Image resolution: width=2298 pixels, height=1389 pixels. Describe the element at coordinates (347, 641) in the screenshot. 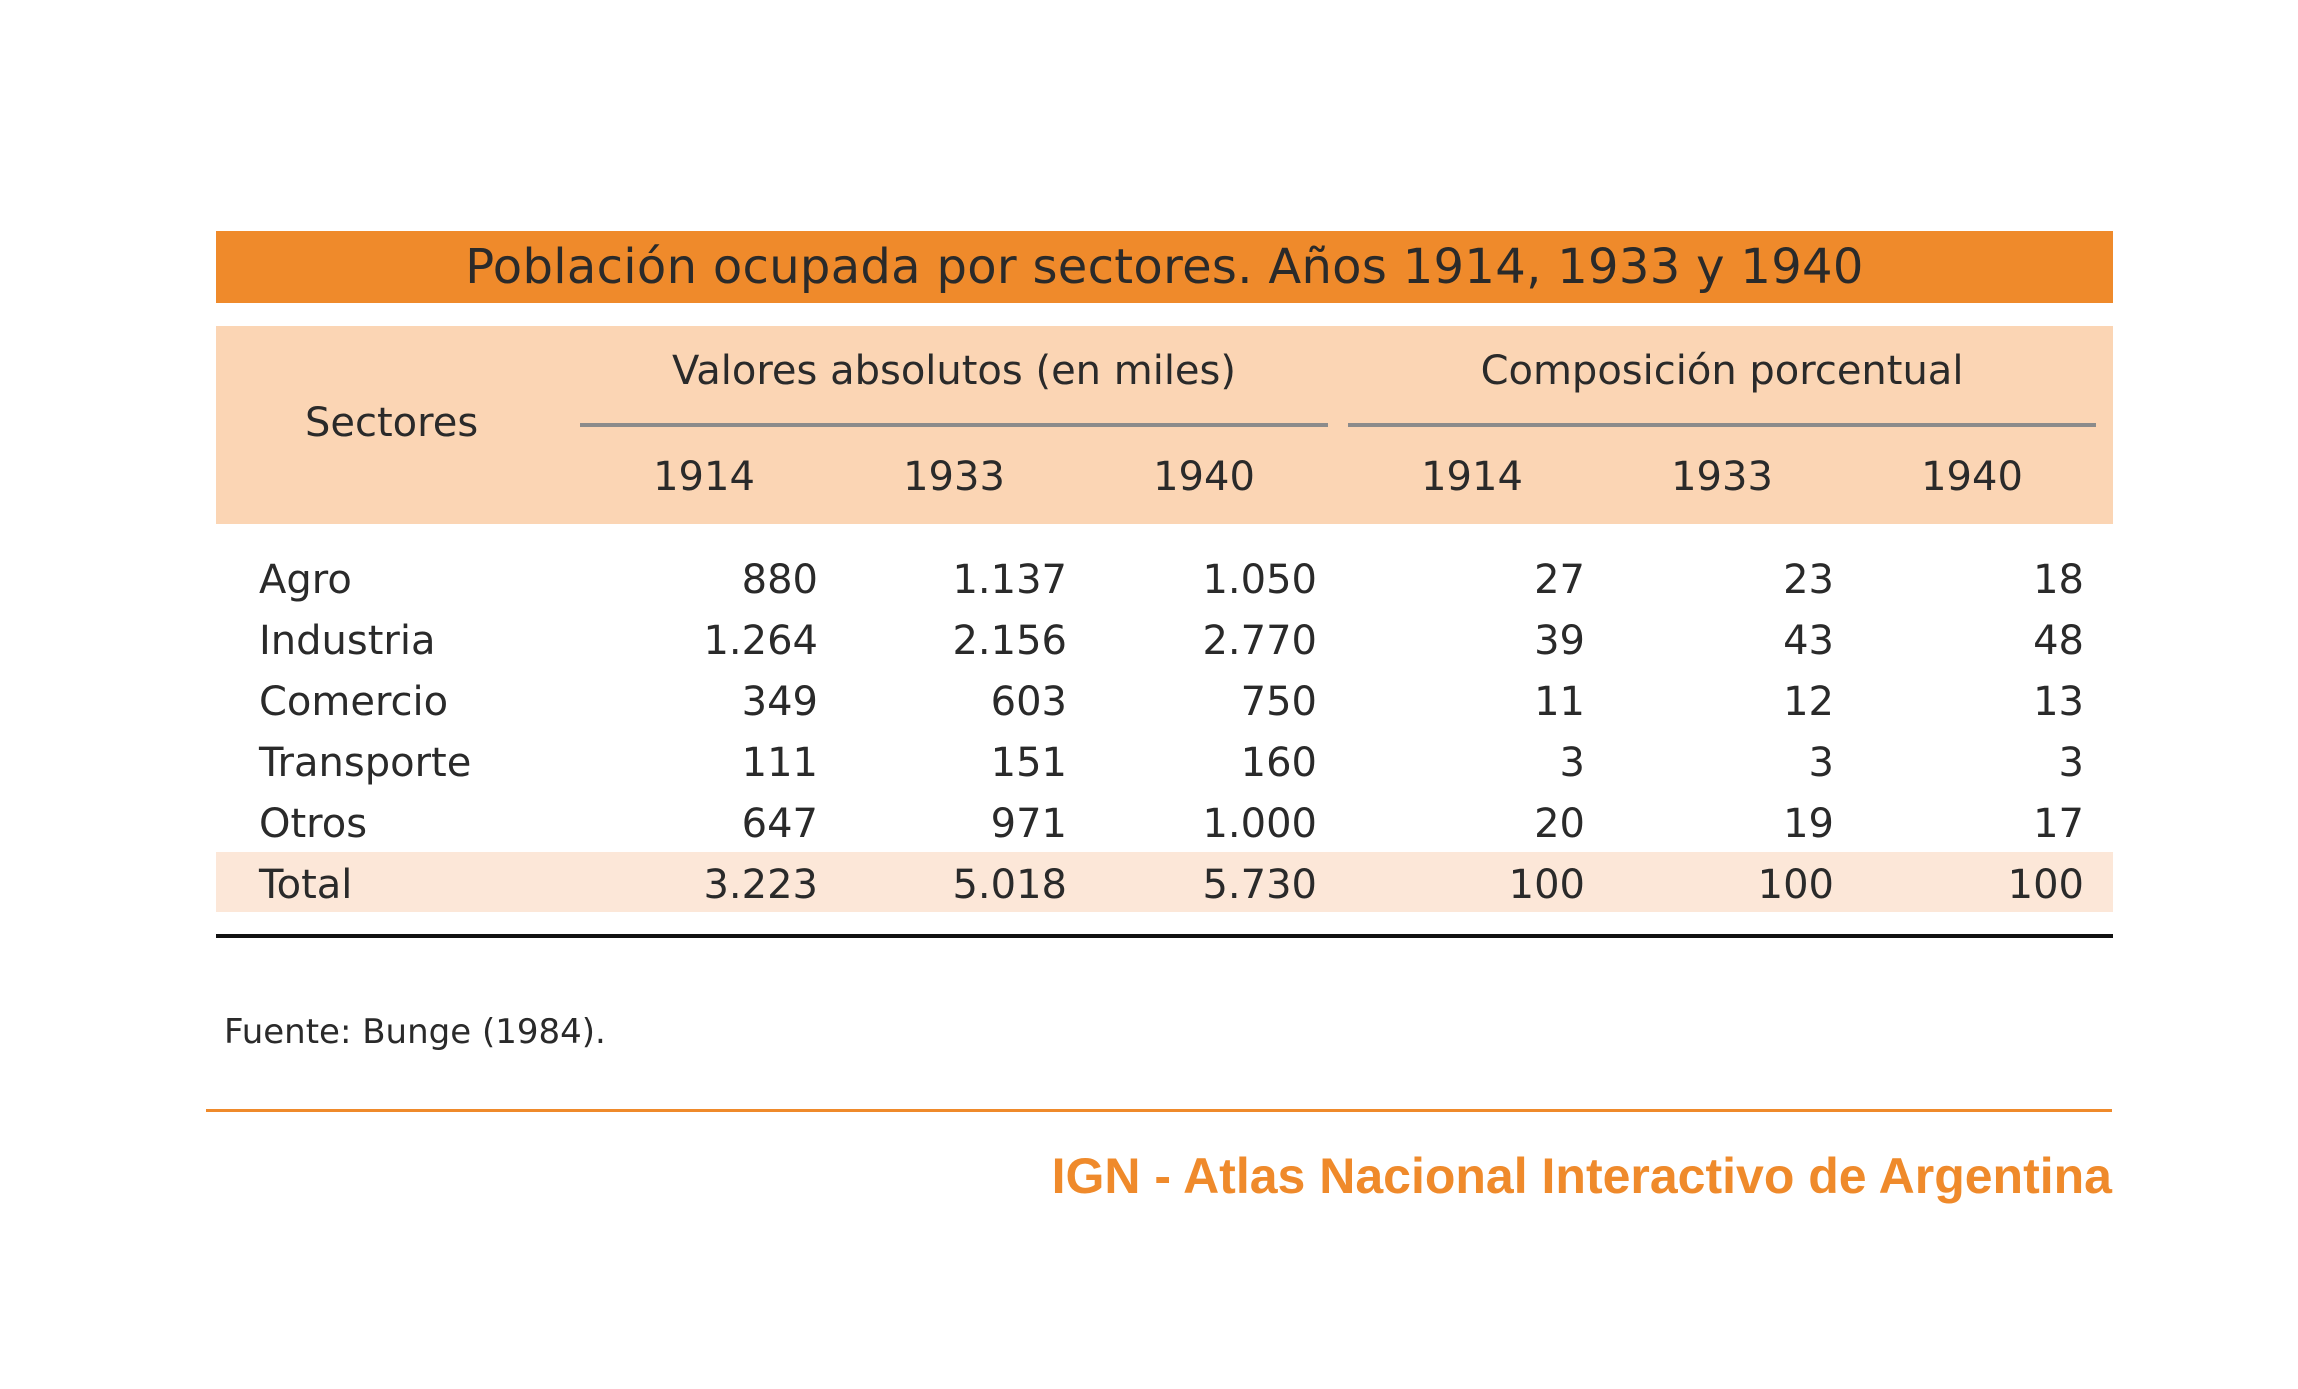

I see `row-label: Industria` at that location.